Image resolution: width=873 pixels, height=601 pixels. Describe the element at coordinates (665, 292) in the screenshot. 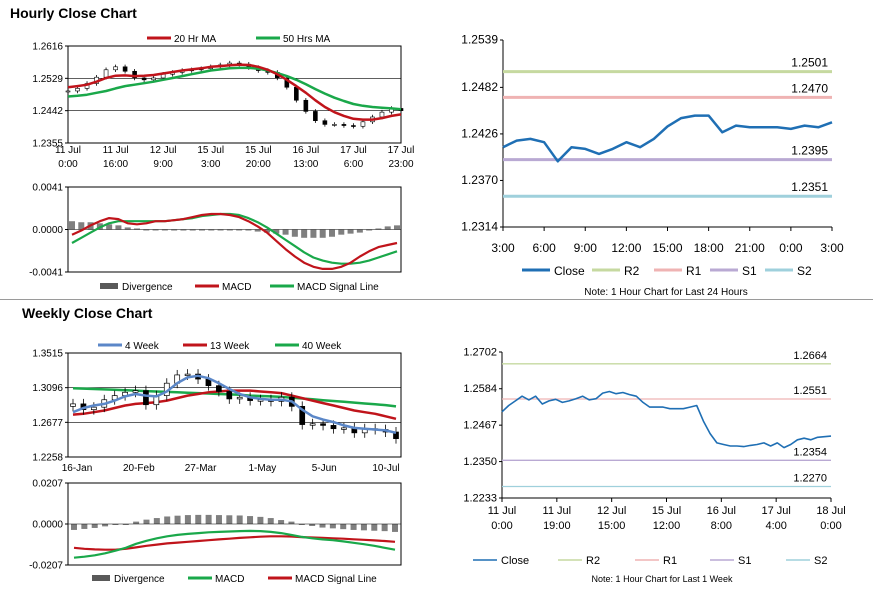

I see `hourly-levels-note: Note: 1 Hour Chart for Last 24 Hours` at that location.